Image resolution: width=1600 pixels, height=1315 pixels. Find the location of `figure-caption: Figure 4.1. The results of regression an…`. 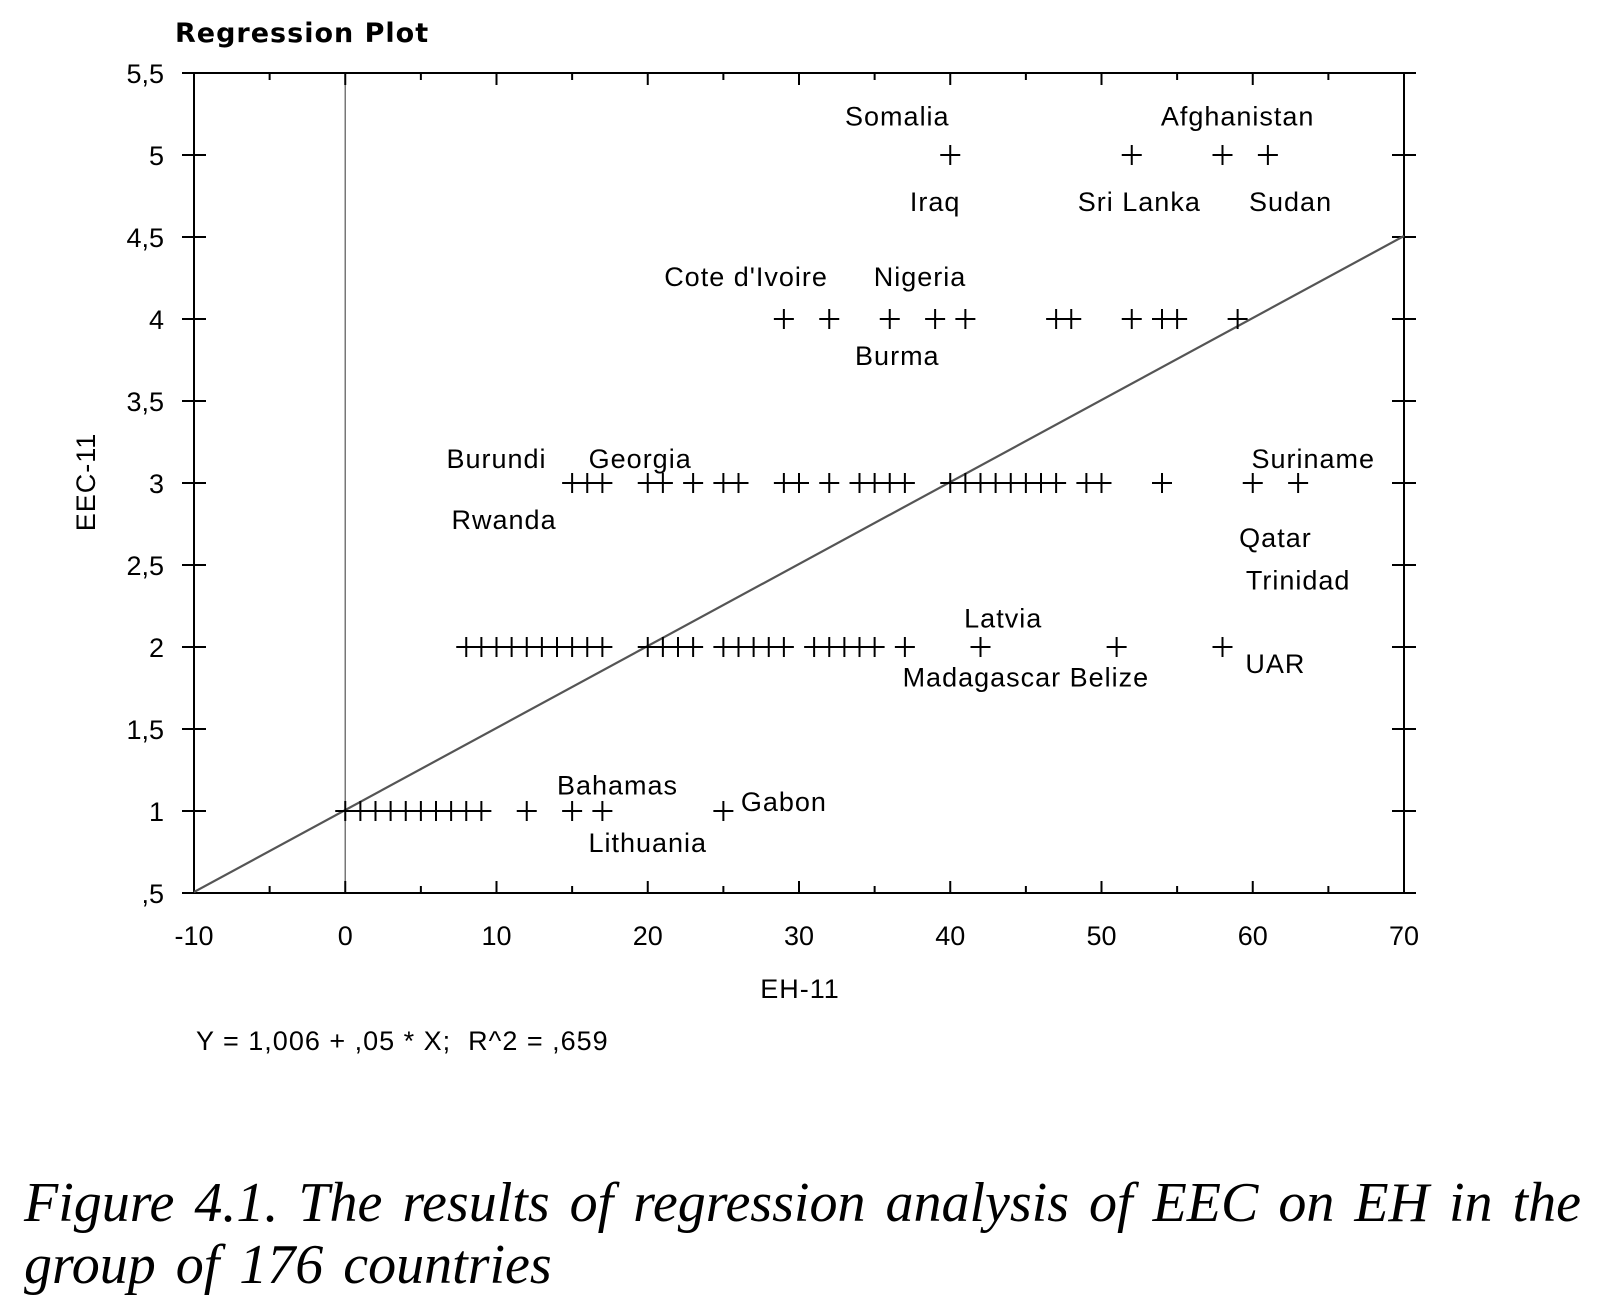

figure-caption: Figure 4.1. The results of regression an… is located at coordinates (802, 1234).